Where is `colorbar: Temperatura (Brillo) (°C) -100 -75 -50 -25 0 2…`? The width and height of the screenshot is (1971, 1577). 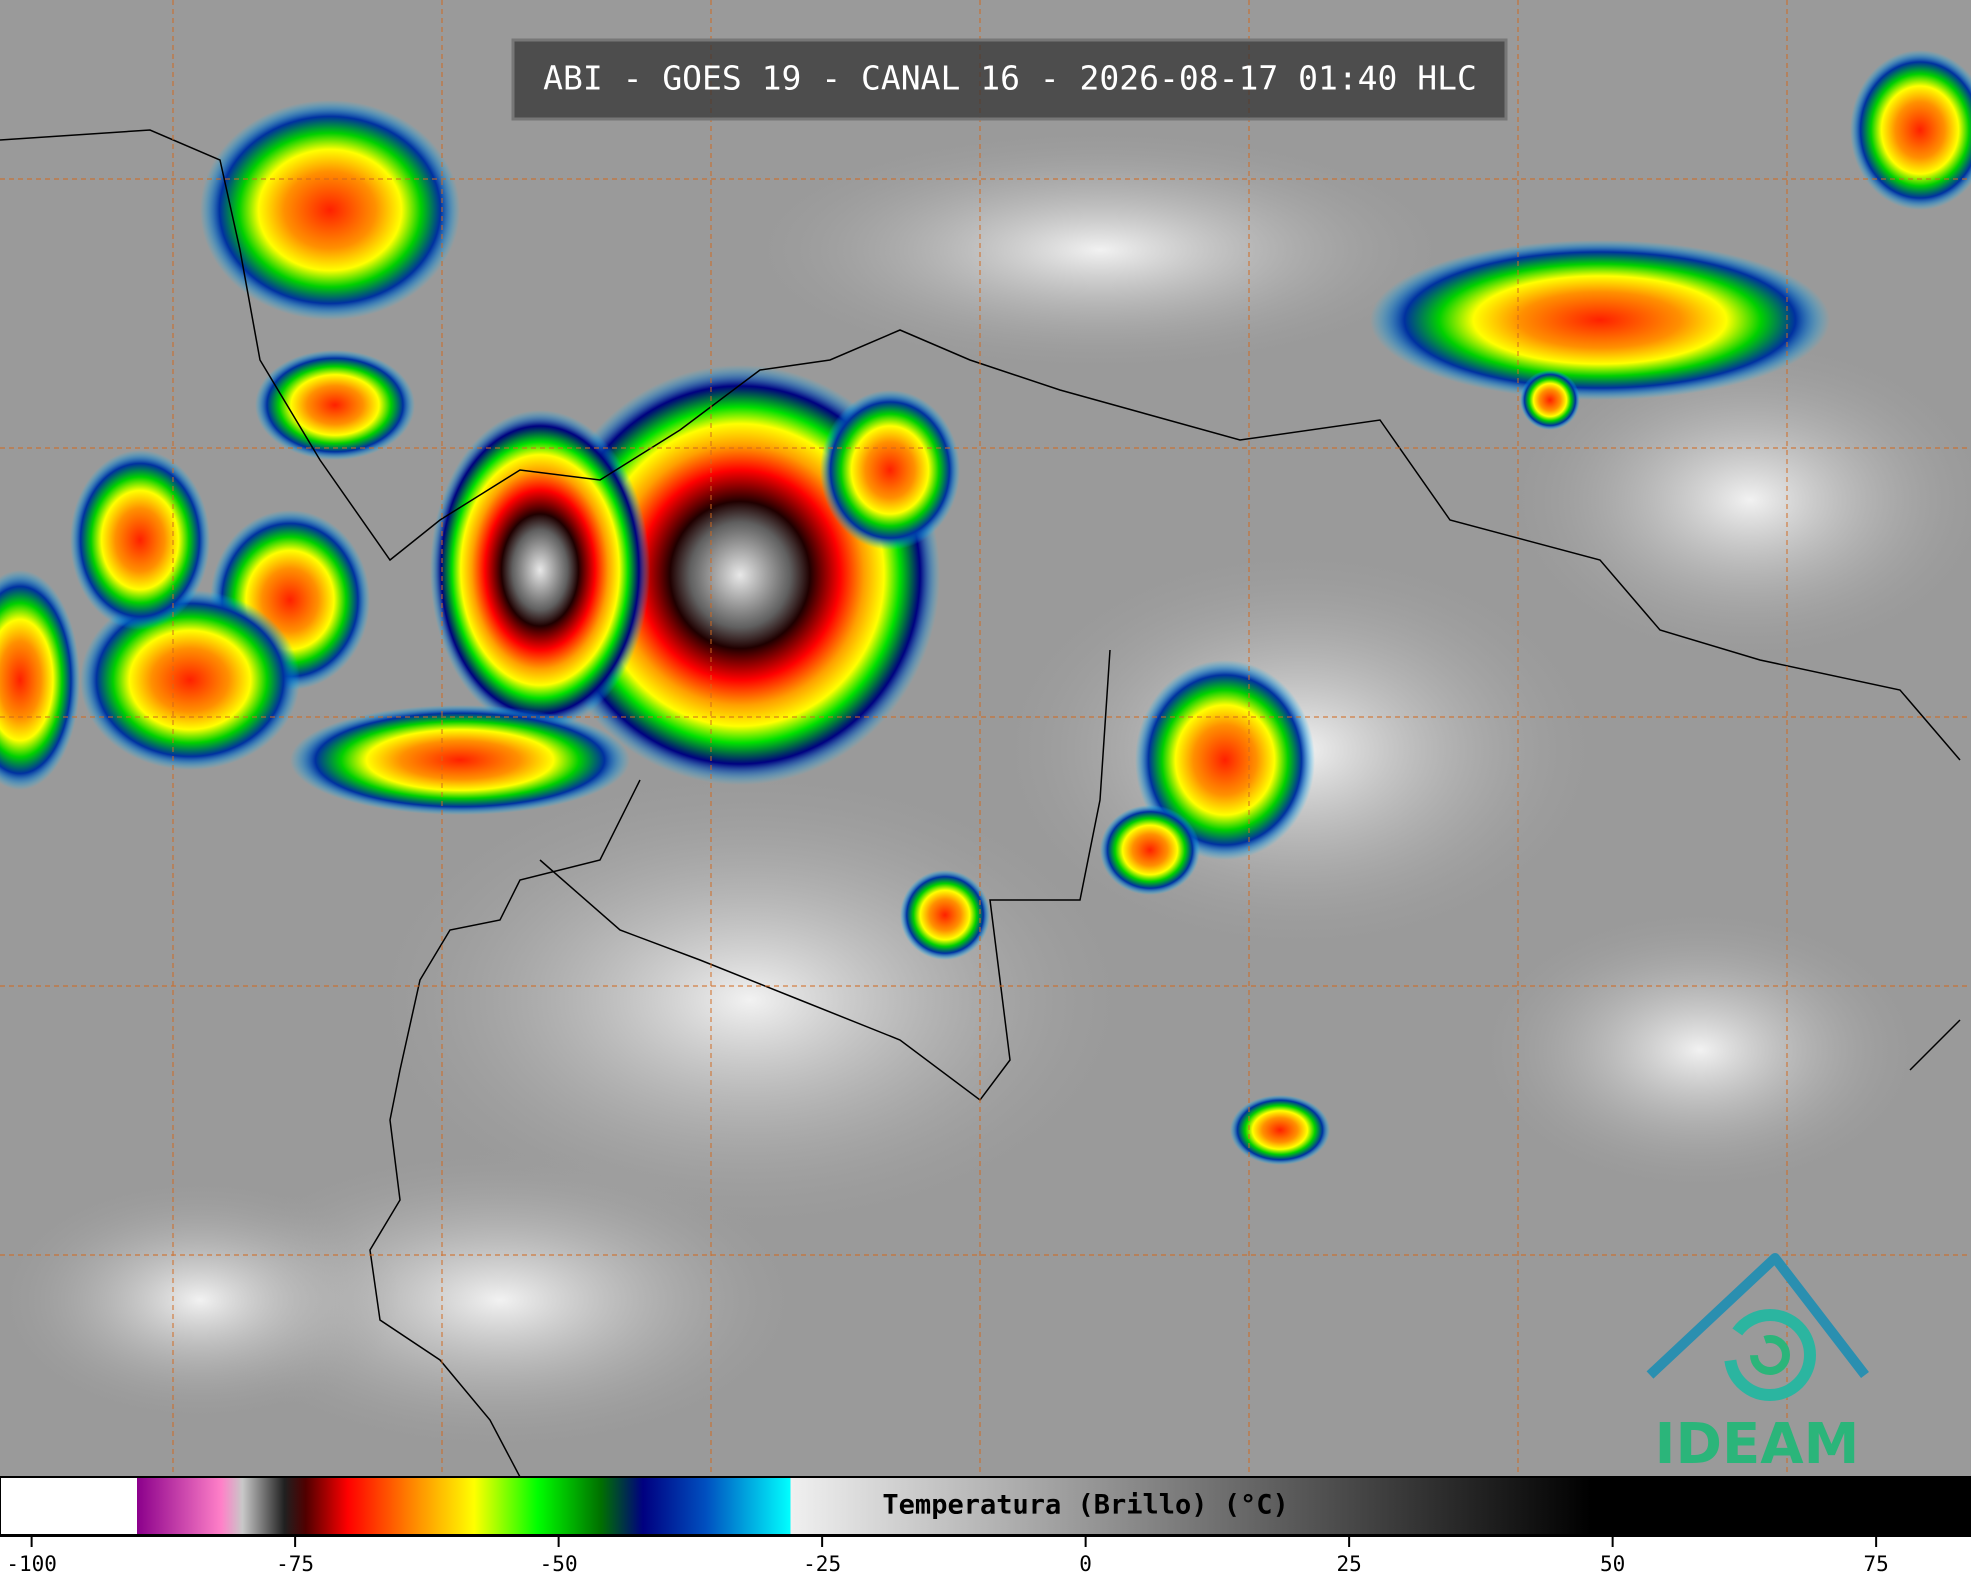
colorbar: Temperatura (Brillo) (°C) -100 -75 -50 -25 0 2… is located at coordinates (985, 1526).